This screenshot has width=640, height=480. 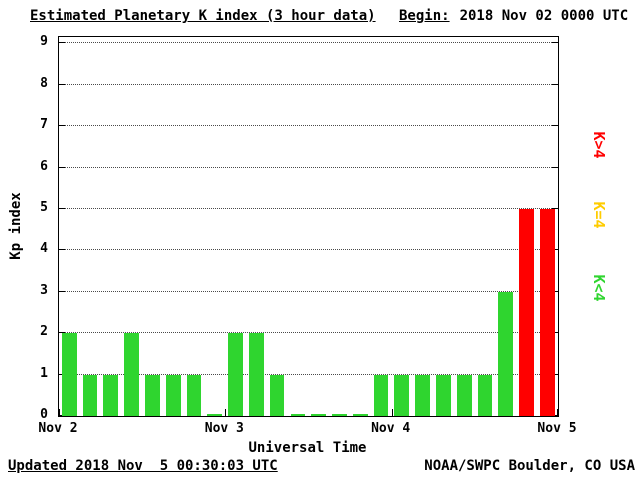 I want to click on x-axis-labels: Nov 2 Nov 3 Nov 4 Nov 5, so click(x=320, y=429).